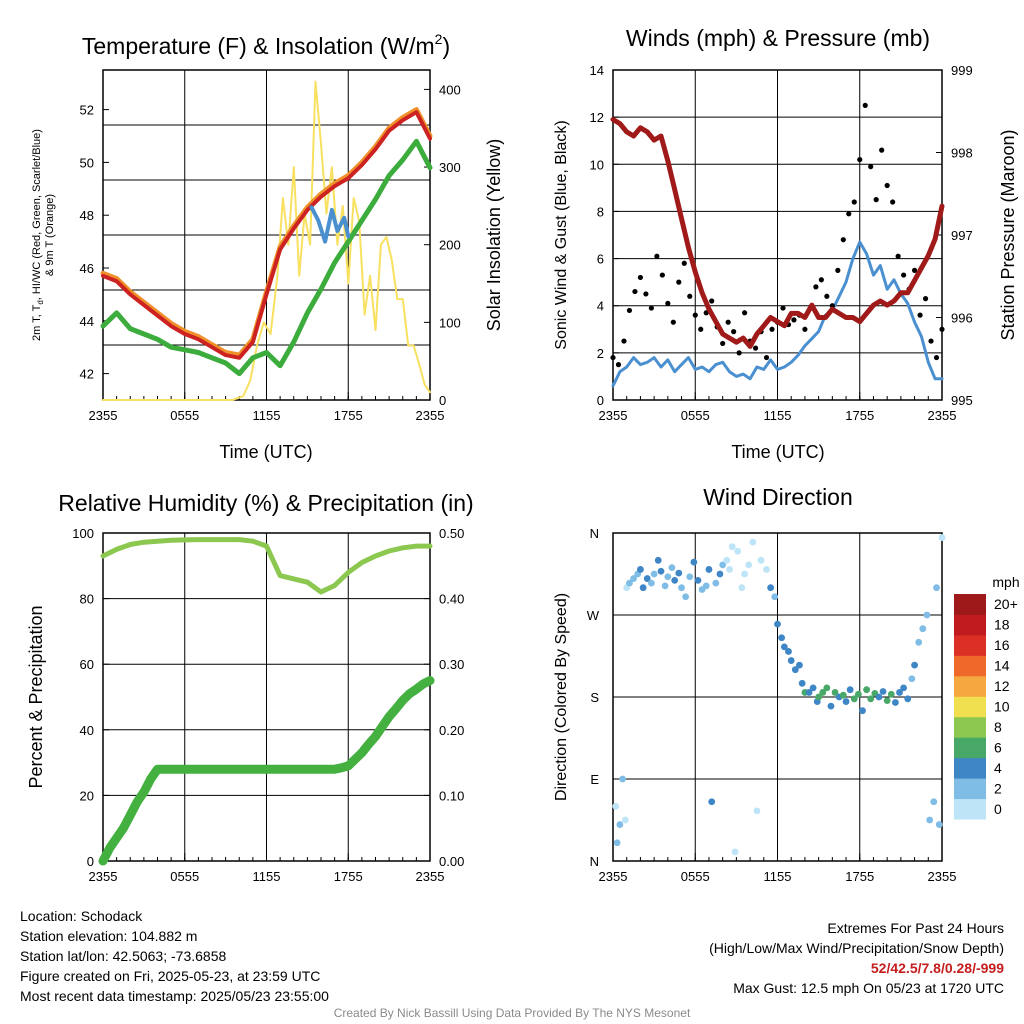 This screenshot has height=1024, width=1024. I want to click on y-tick-label: 48, so click(87, 215).